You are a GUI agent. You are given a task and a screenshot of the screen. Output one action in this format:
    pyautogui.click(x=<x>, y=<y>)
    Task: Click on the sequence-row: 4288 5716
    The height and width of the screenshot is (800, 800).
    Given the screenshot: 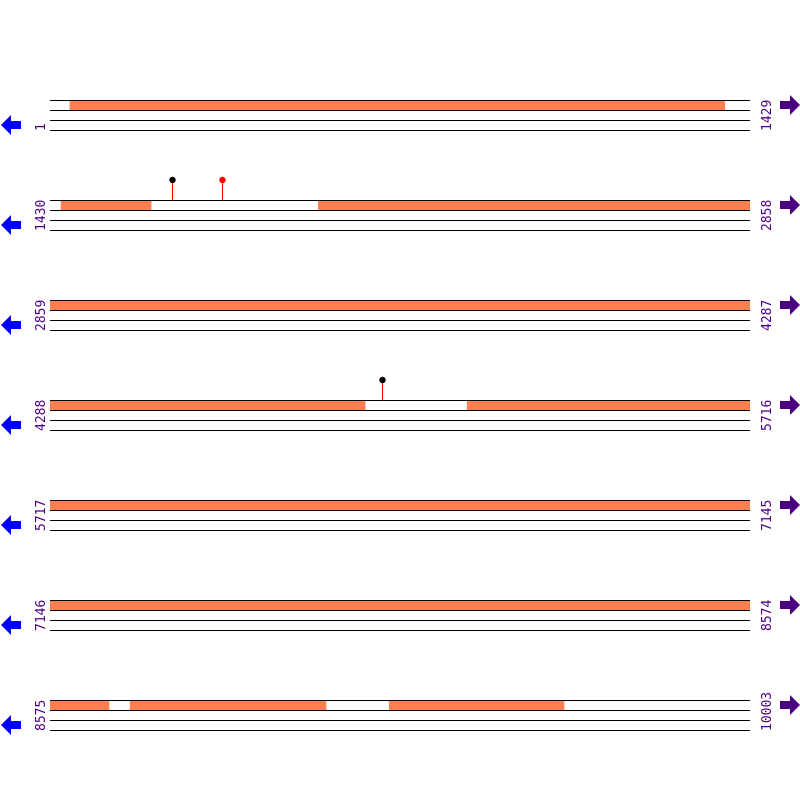 What is the action you would take?
    pyautogui.click(x=400, y=405)
    